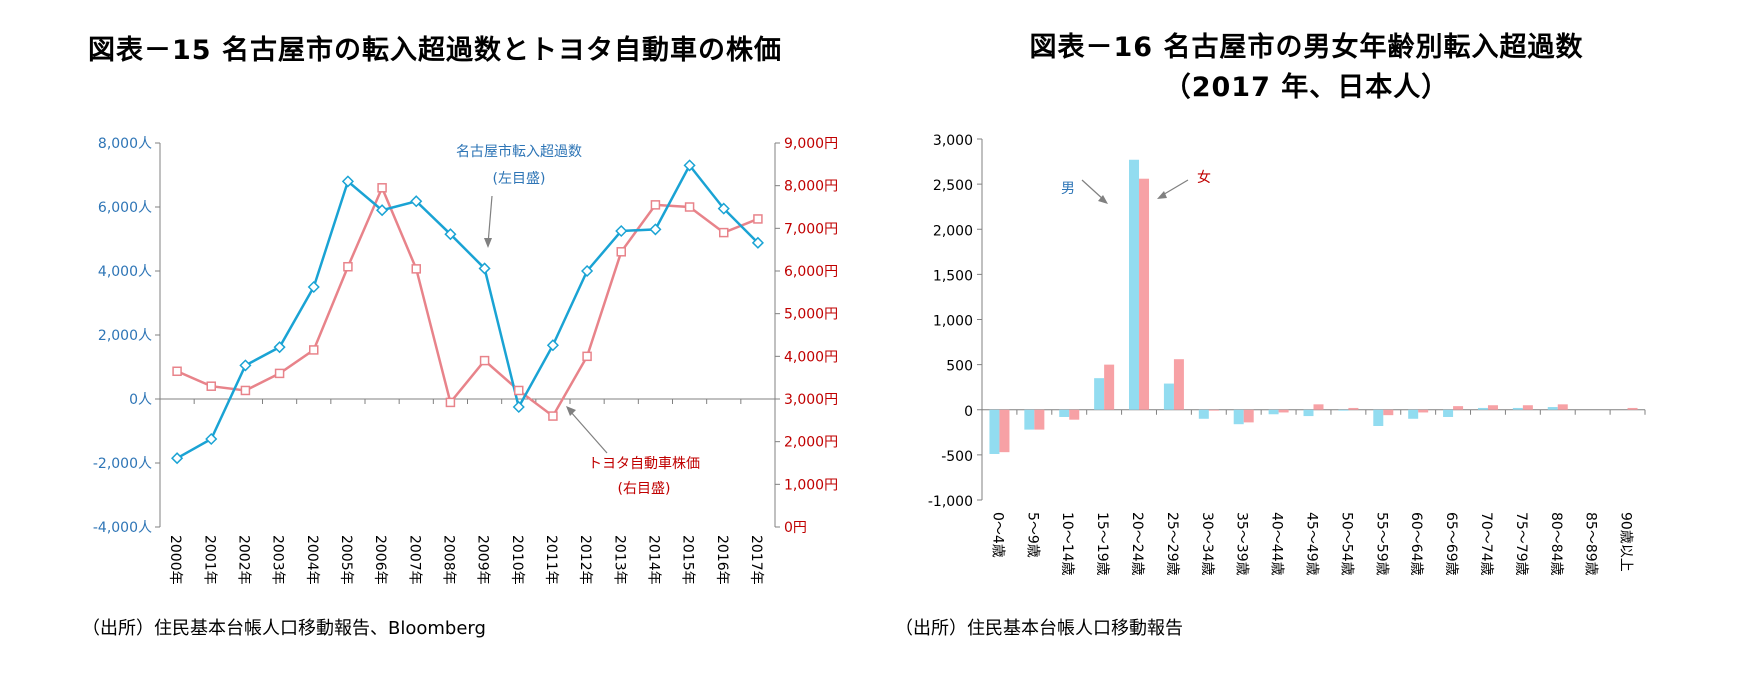 Image resolution: width=1743 pixels, height=686 pixels. What do you see at coordinates (997, 535) in the screenshot?
I see `category-label: 0～4歳` at bounding box center [997, 535].